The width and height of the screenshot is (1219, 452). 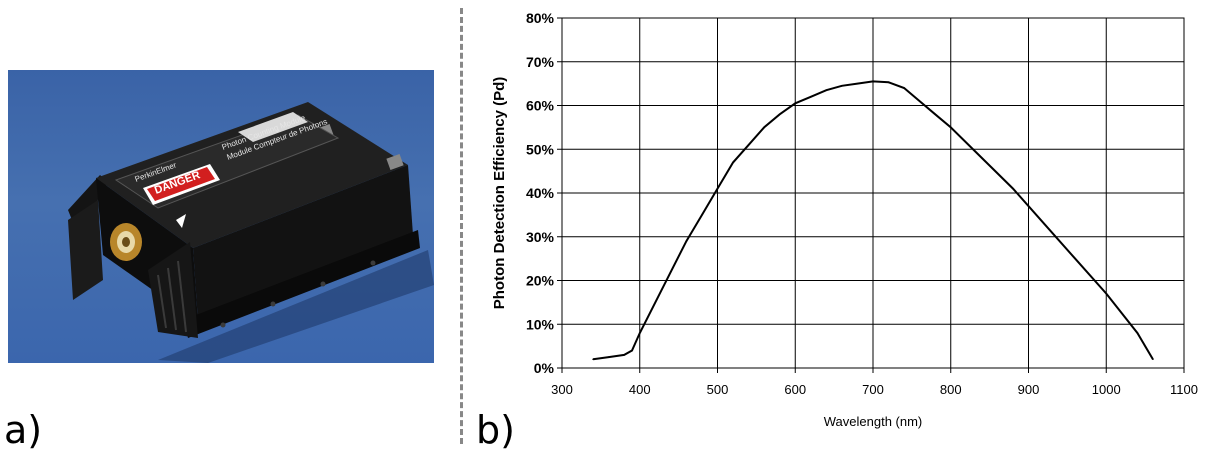 What do you see at coordinates (540, 281) in the screenshot?
I see `y-tick-label: 20%` at bounding box center [540, 281].